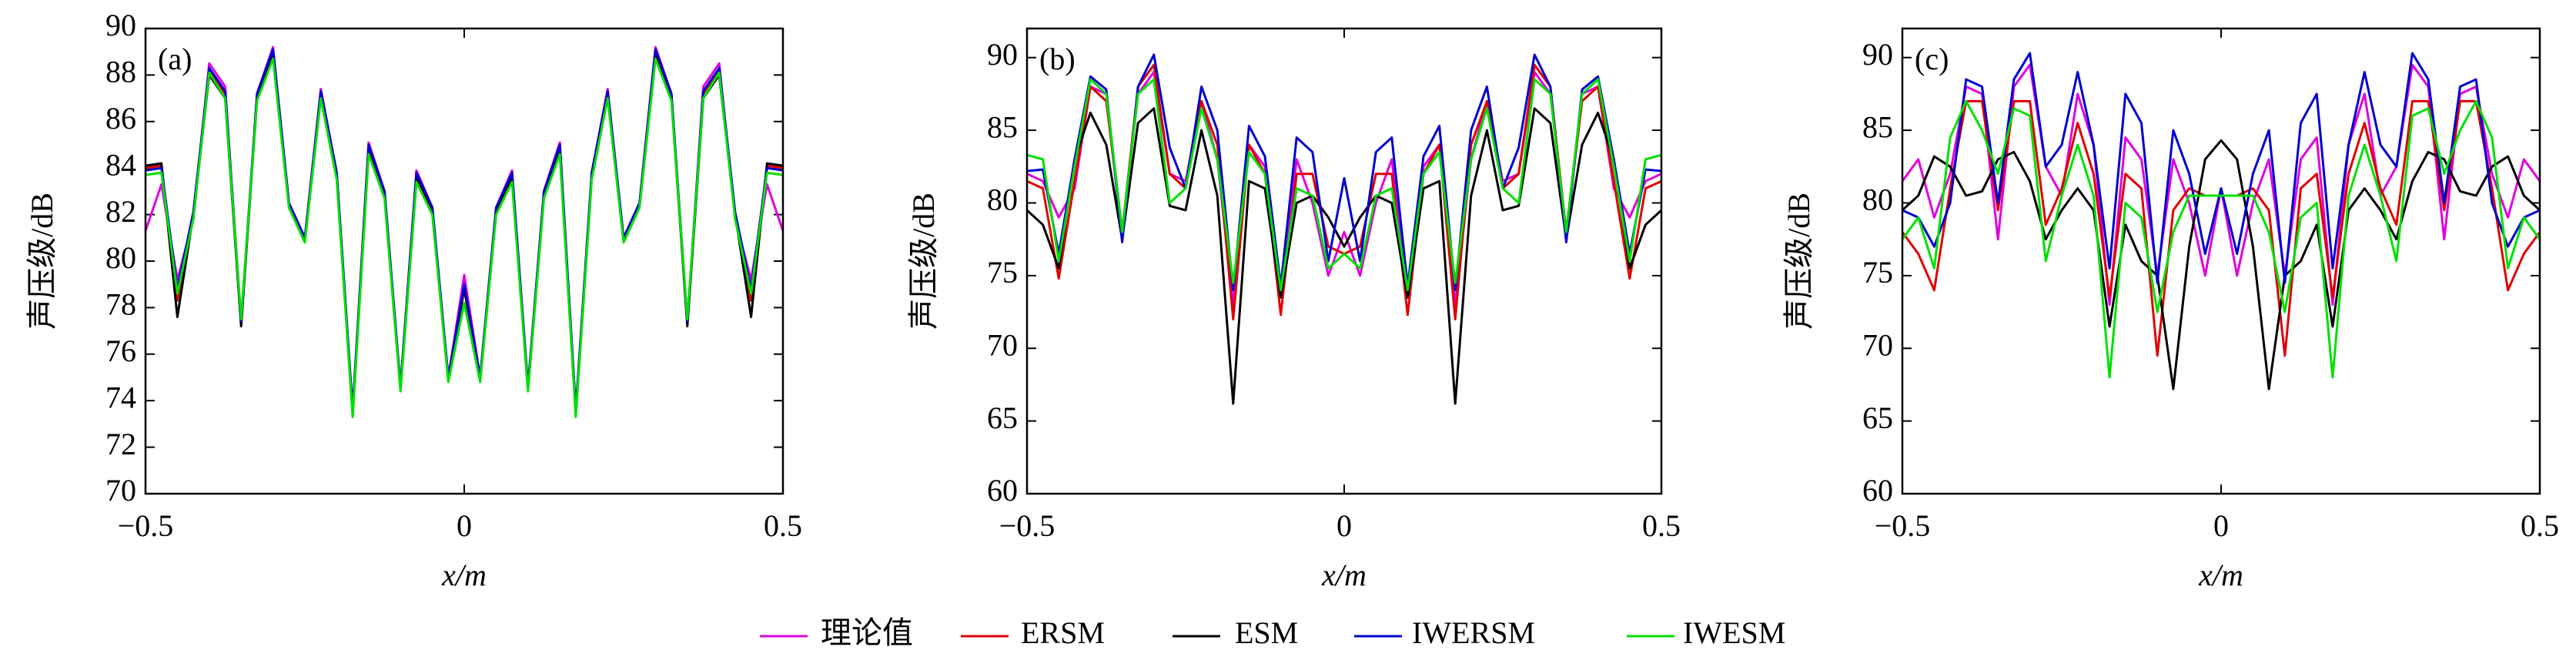 The image size is (2576, 667). What do you see at coordinates (1266, 632) in the screenshot?
I see `legend-label: ESM` at bounding box center [1266, 632].